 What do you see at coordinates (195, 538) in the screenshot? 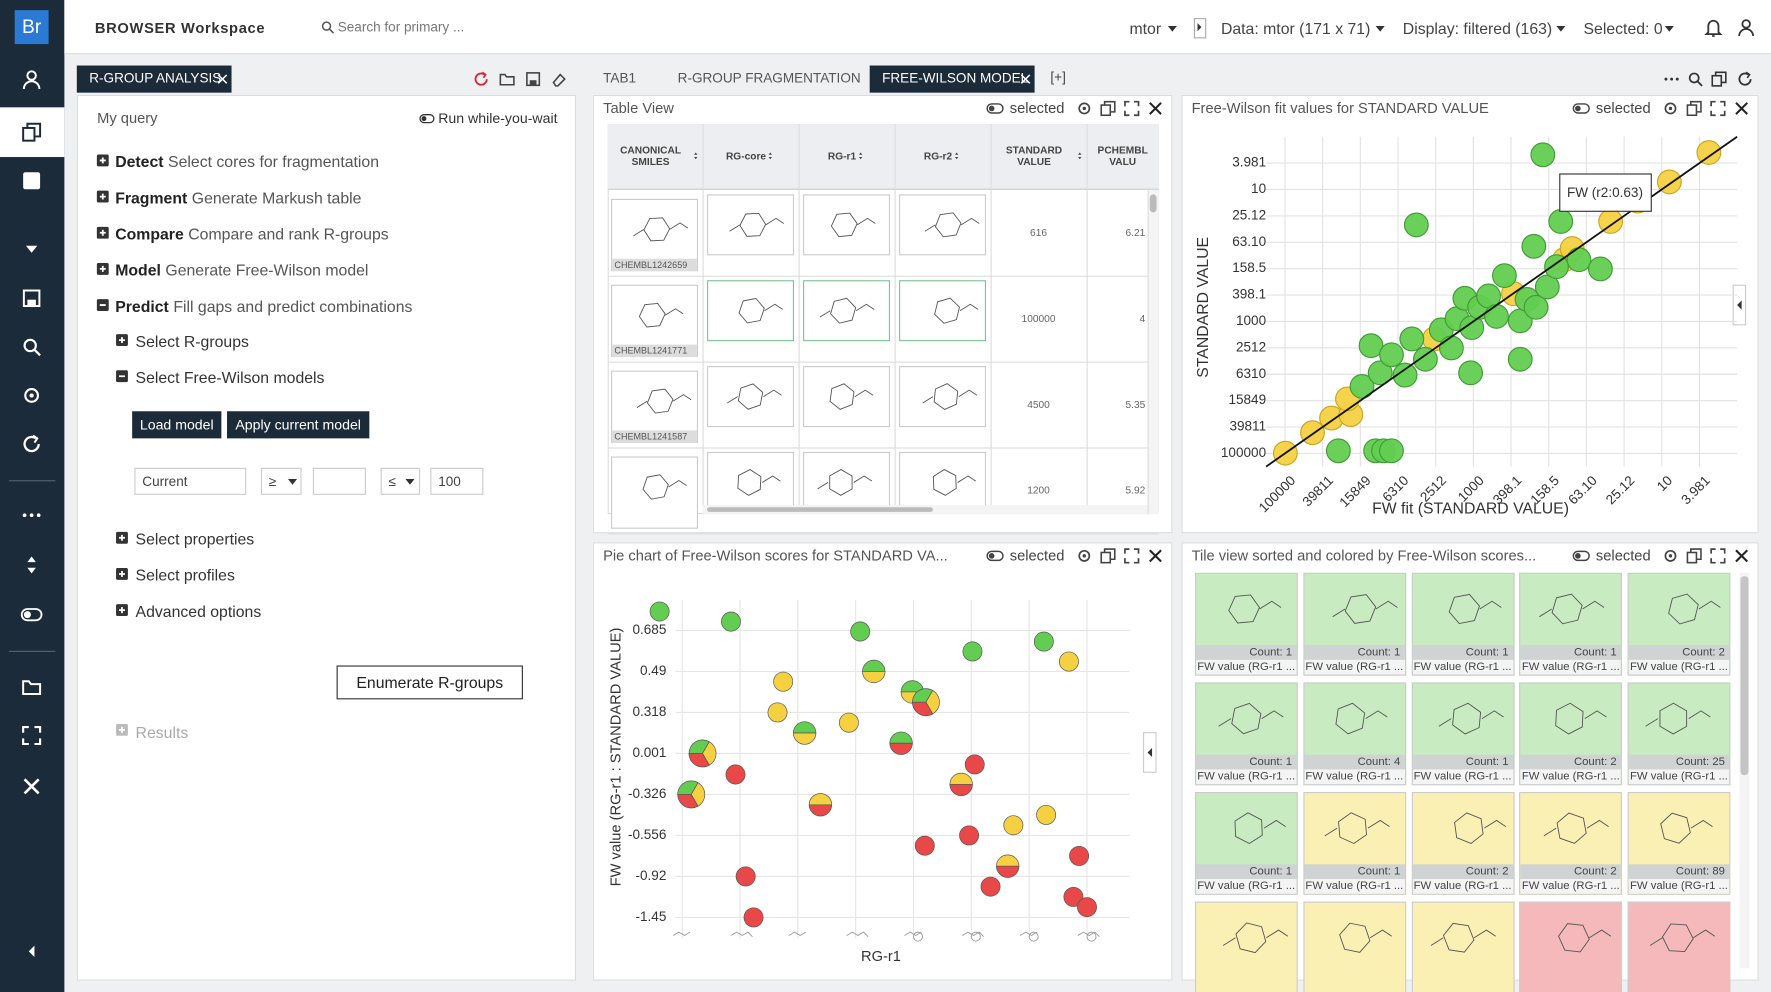
I see `option: Select properties` at bounding box center [195, 538].